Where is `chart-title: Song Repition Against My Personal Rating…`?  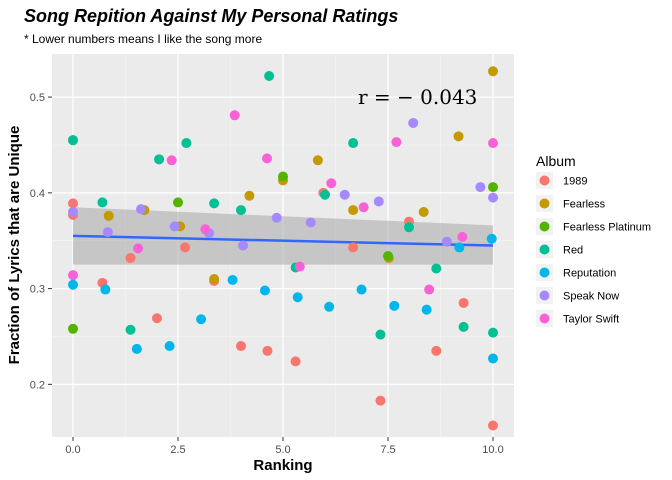 chart-title: Song Repition Against My Personal Rating… is located at coordinates (211, 16).